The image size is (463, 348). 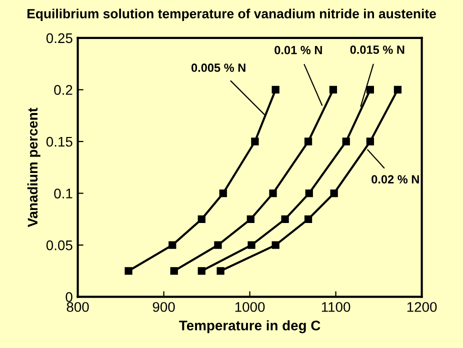 What do you see at coordinates (63, 193) in the screenshot?
I see `y-tick-label: 0.1` at bounding box center [63, 193].